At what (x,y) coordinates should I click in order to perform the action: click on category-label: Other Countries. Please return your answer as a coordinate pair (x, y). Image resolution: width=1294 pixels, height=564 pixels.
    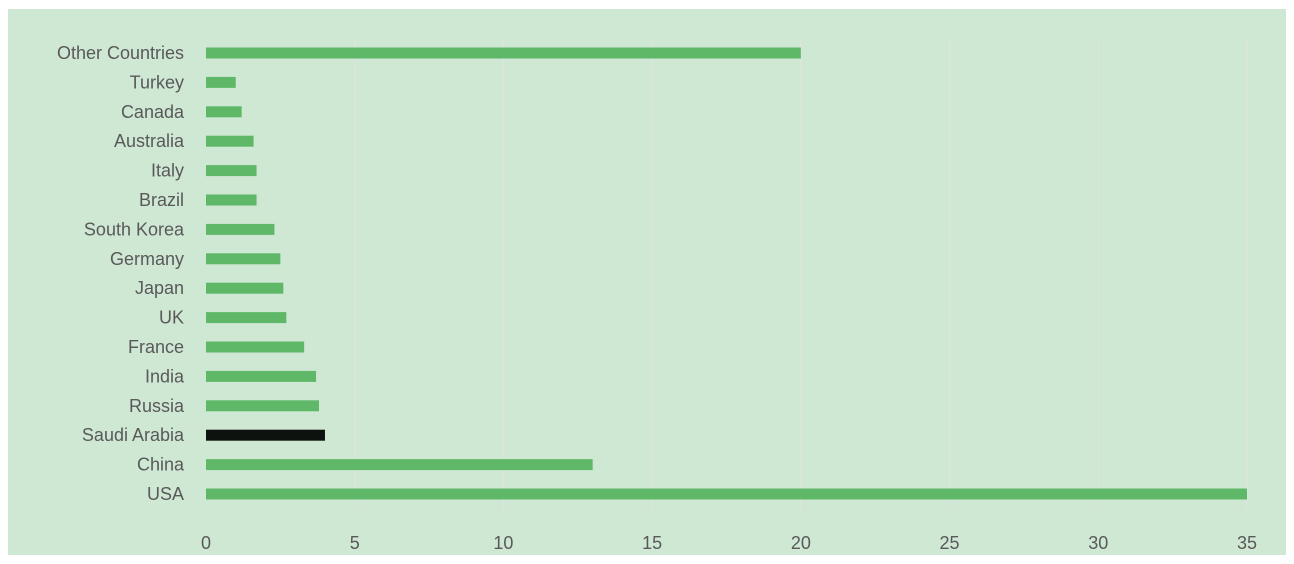
    Looking at the image, I should click on (120, 53).